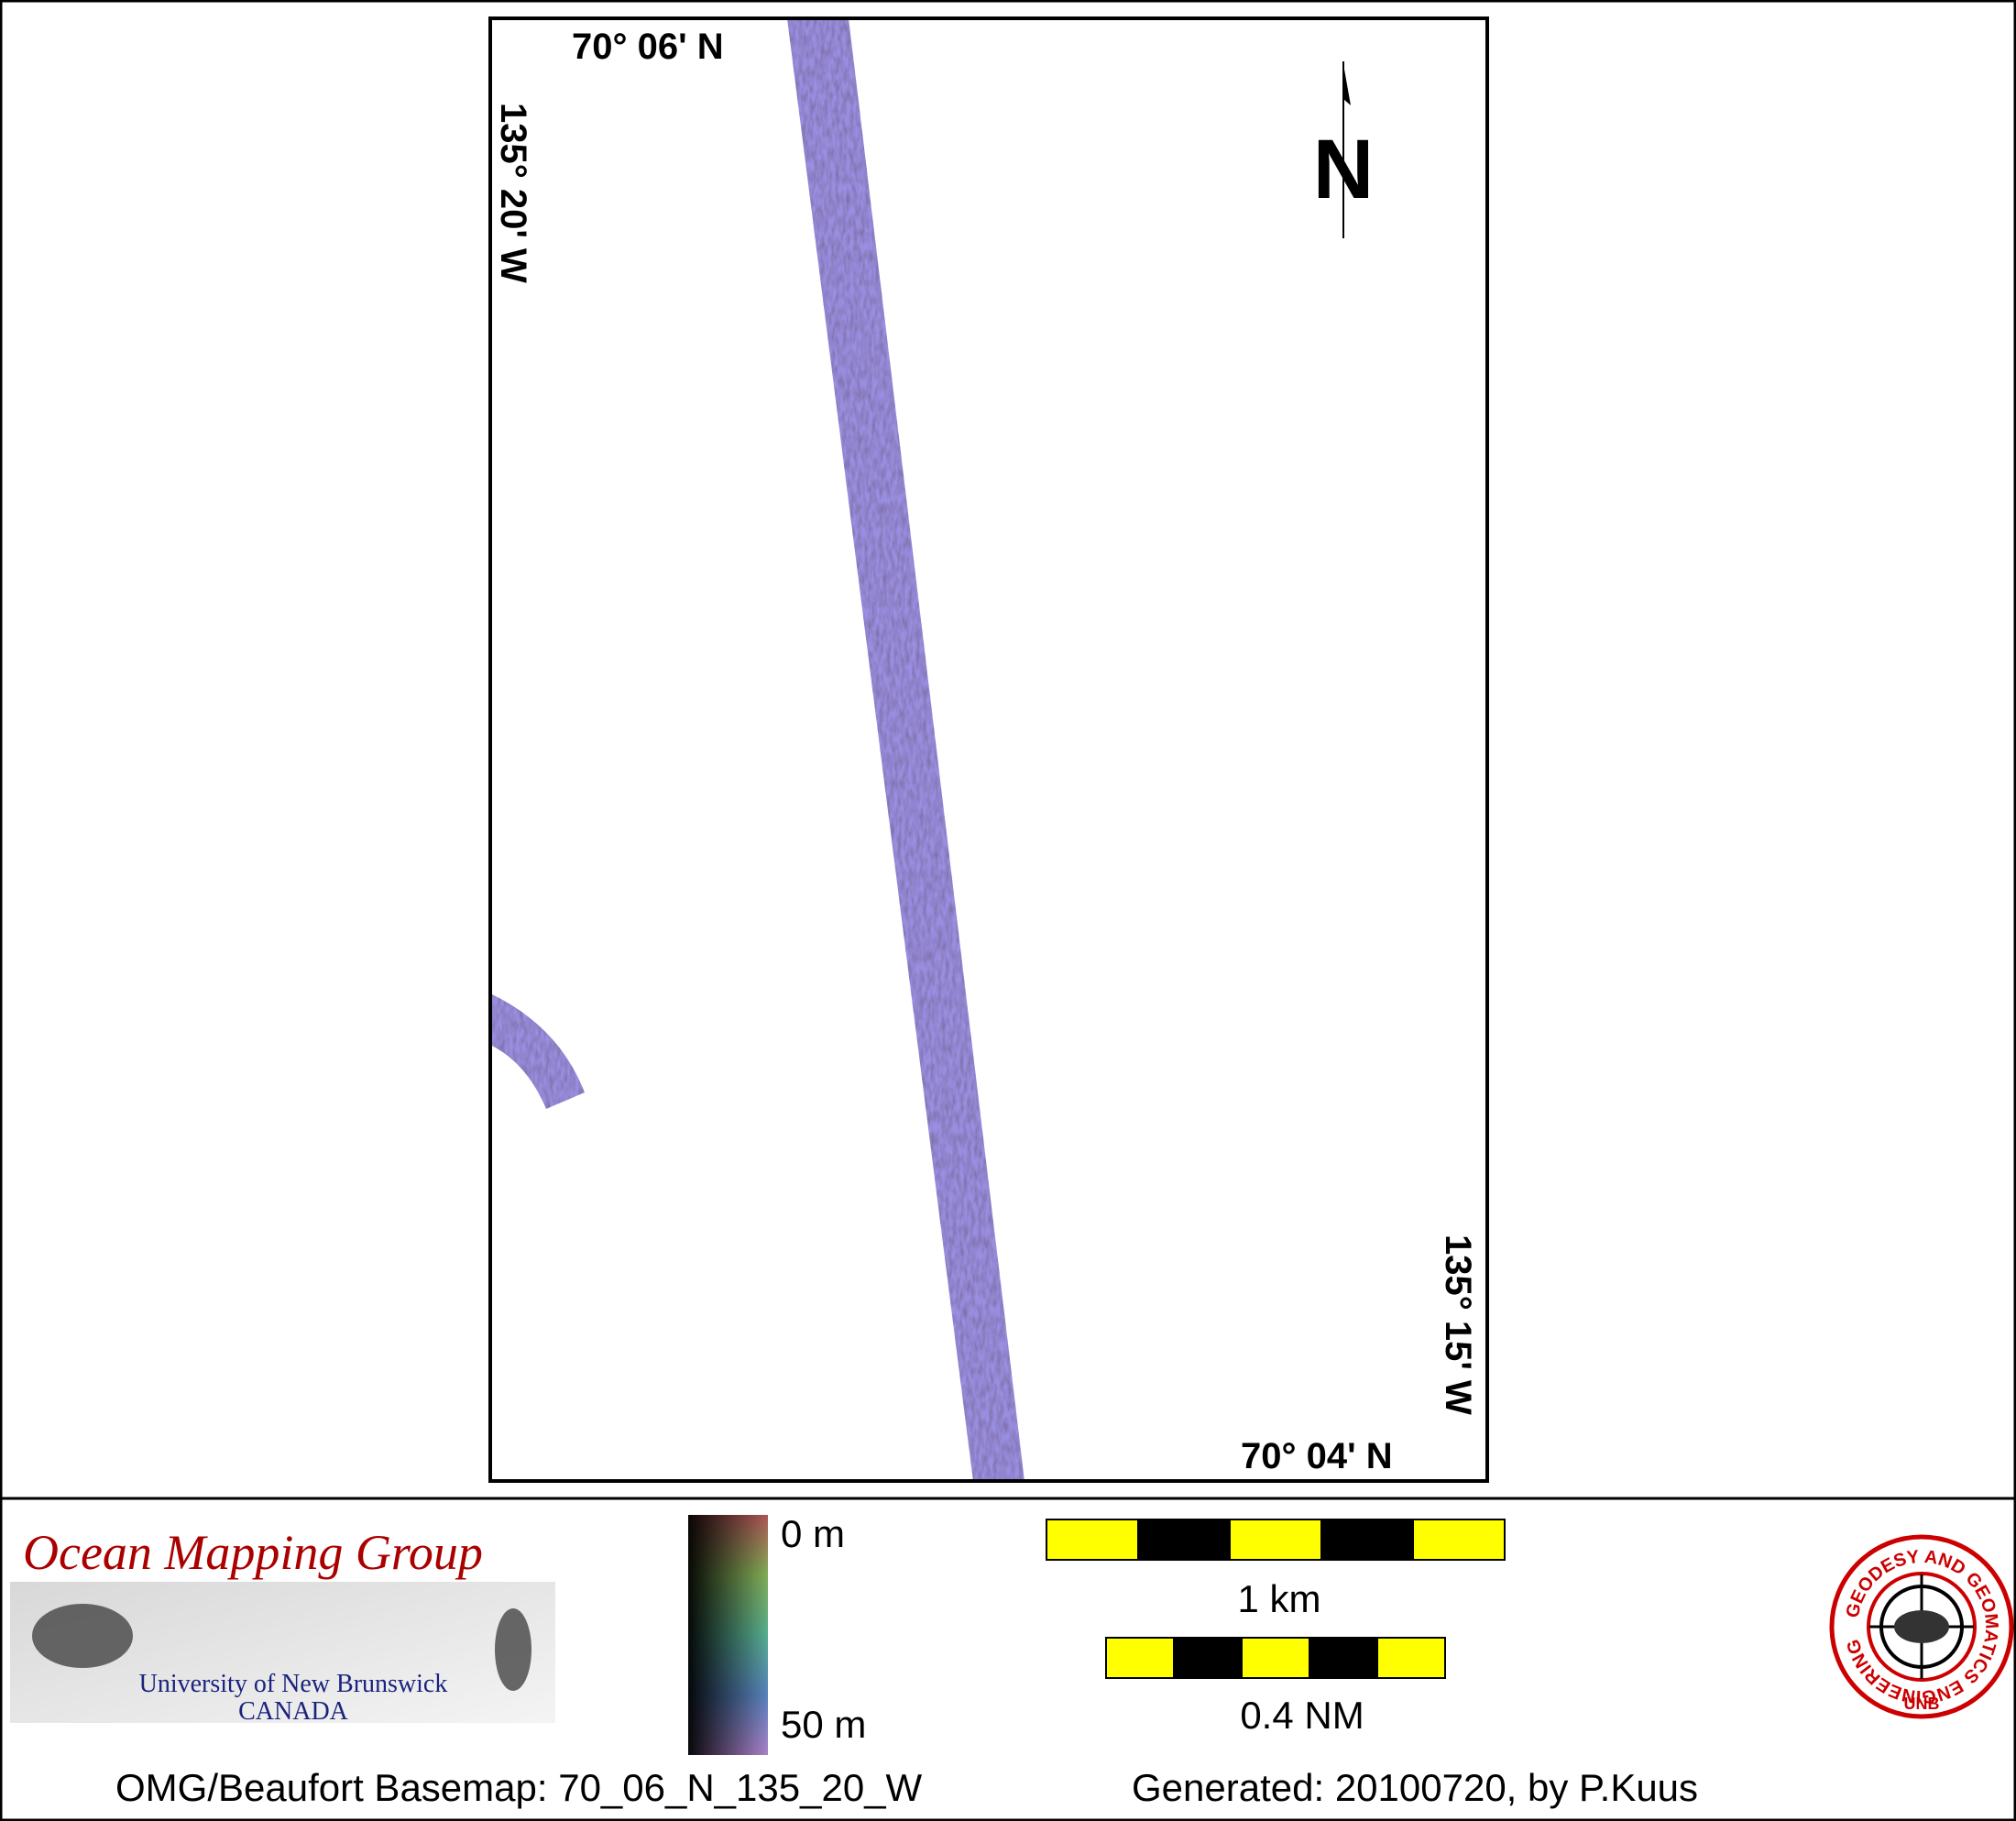 The height and width of the screenshot is (1821, 2016). Describe the element at coordinates (293, 1684) in the screenshot. I see `logo-university: University of New Brunswick` at that location.